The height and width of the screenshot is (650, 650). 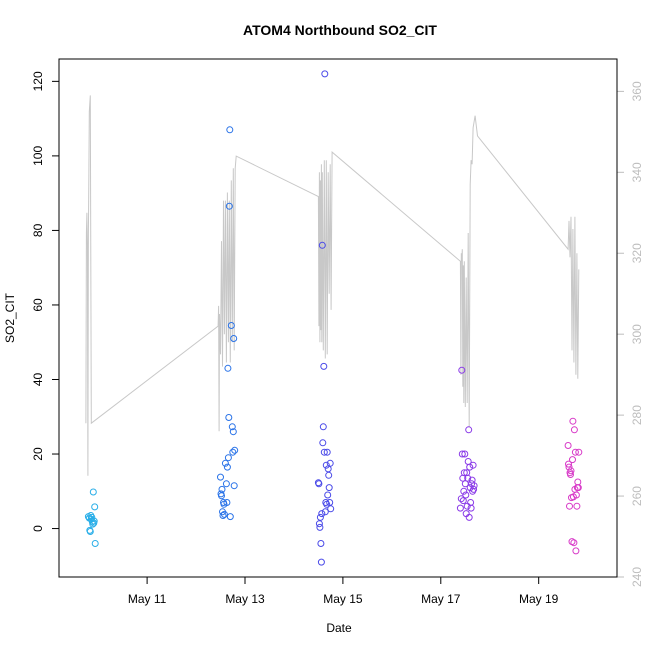 What do you see at coordinates (441, 599) in the screenshot?
I see `x-tick-label: May 17` at bounding box center [441, 599].